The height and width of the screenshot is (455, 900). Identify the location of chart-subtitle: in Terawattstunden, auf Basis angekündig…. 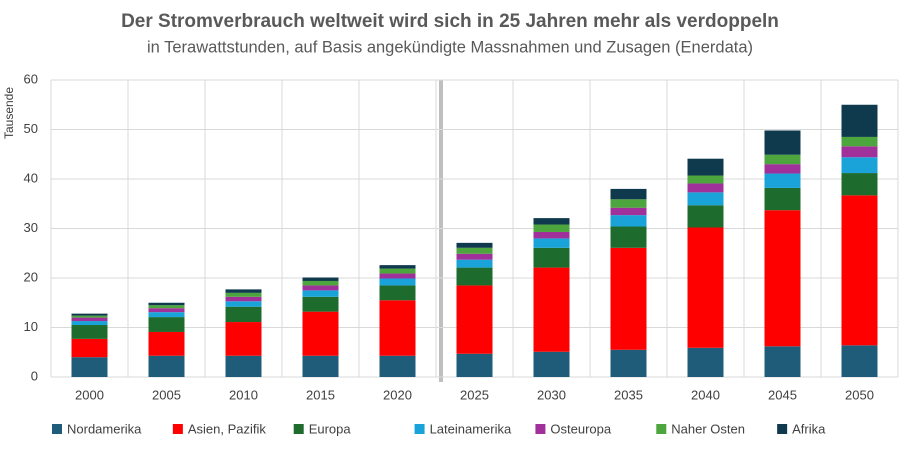
(450, 47).